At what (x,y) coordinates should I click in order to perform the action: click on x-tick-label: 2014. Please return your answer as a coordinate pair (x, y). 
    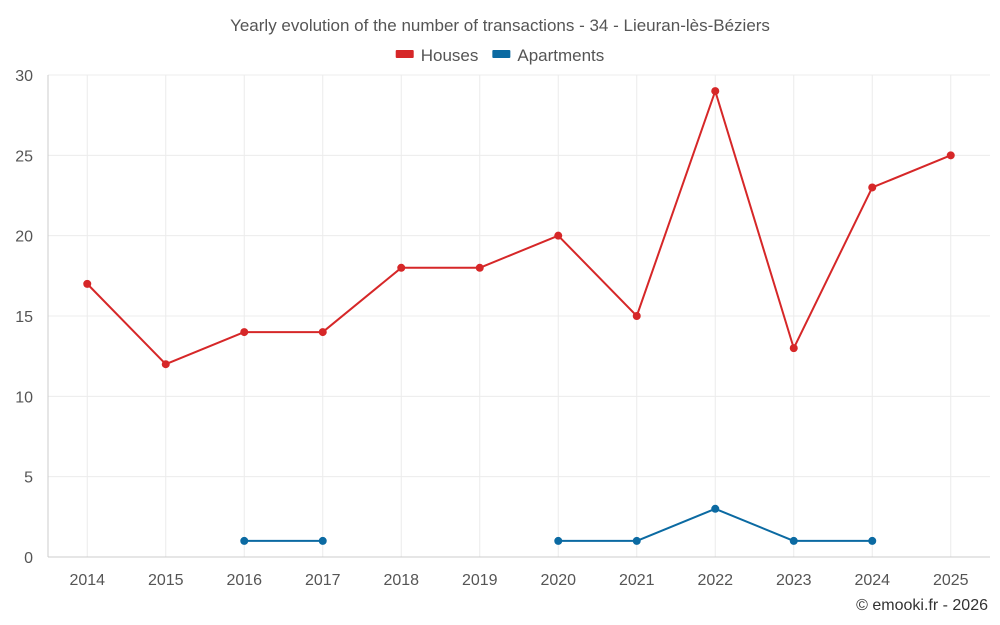
    Looking at the image, I should click on (87, 580).